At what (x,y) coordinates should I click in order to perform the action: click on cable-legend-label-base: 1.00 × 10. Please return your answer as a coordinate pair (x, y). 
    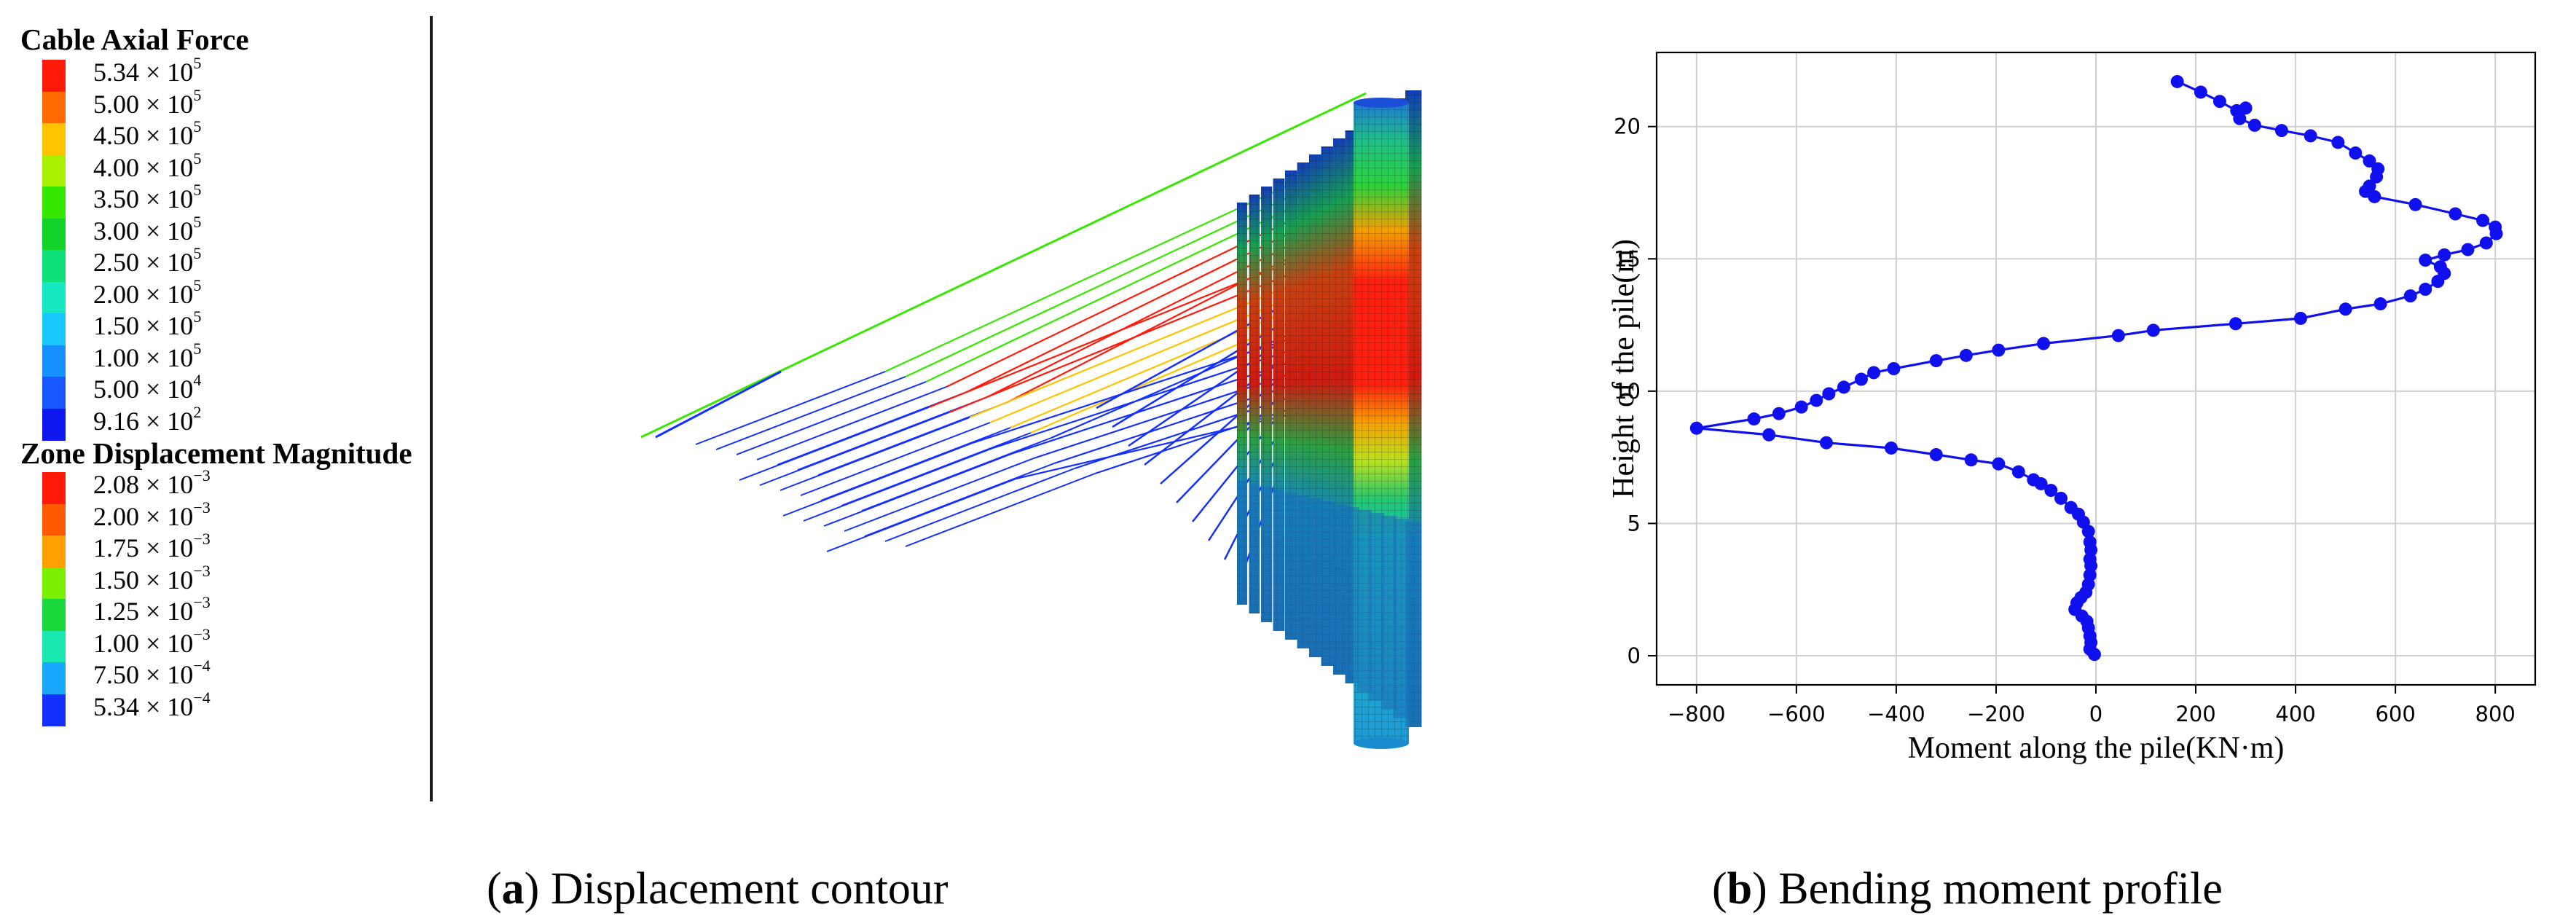
    Looking at the image, I should click on (143, 357).